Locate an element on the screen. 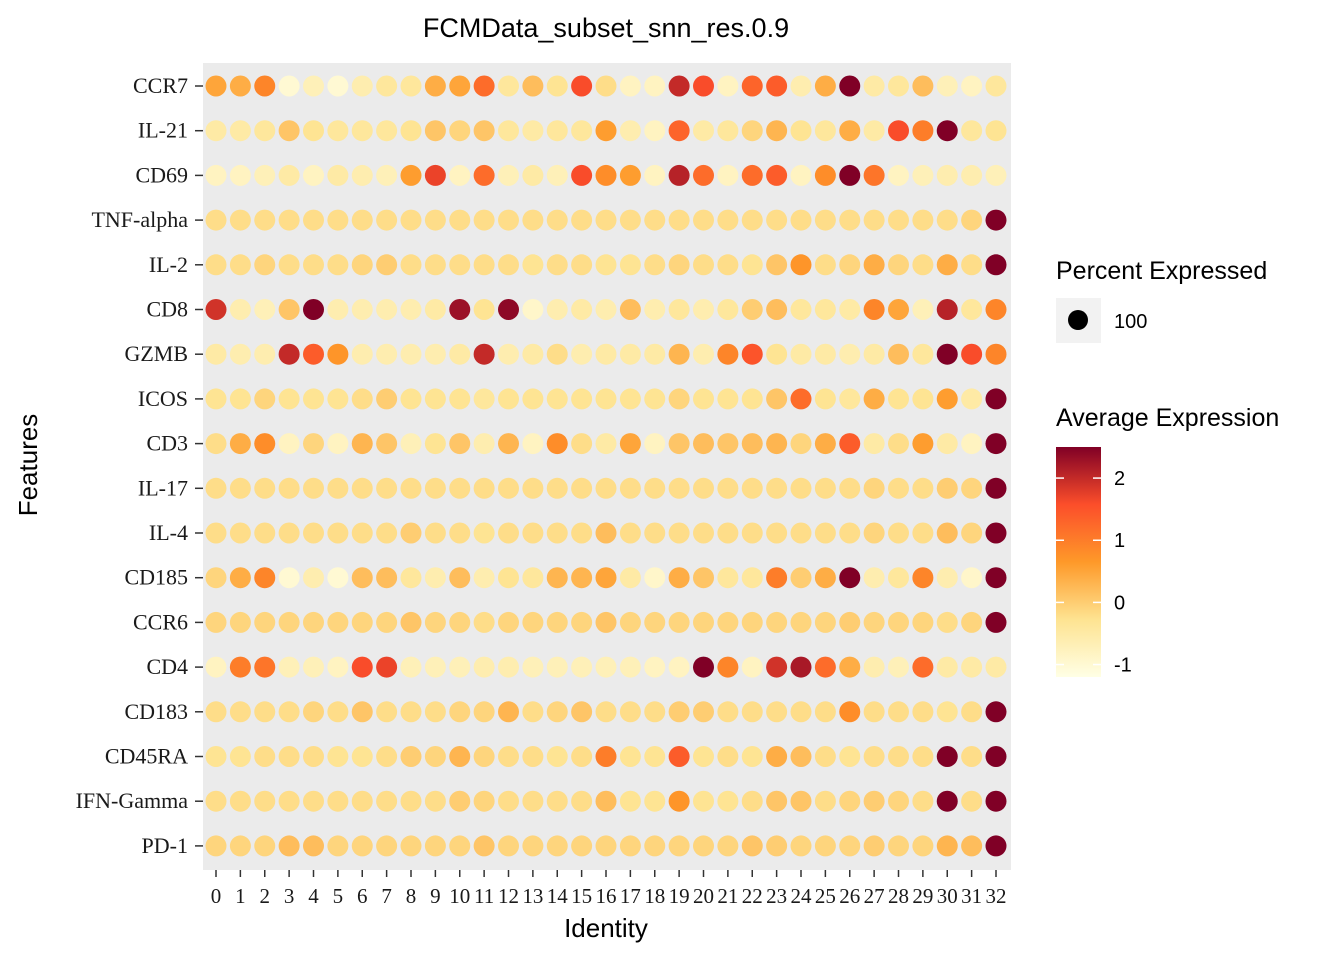 The image size is (1344, 960). color-legend: Average Expression -1 0 1 2 is located at coordinates (1167, 540).